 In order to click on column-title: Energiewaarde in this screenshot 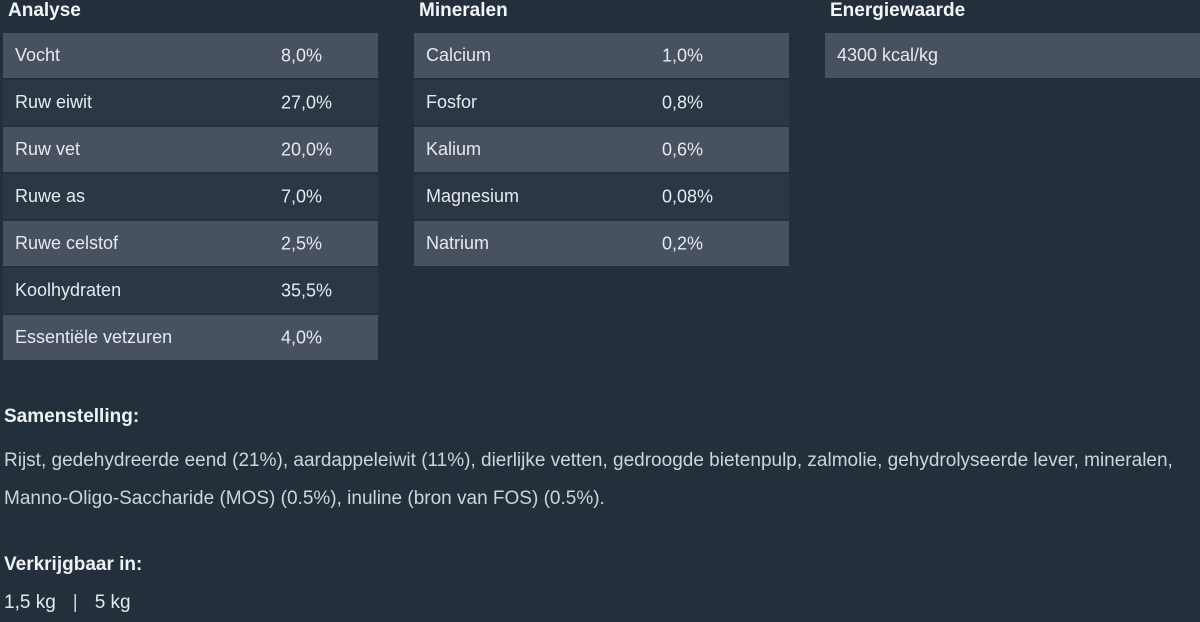, I will do `click(898, 10)`.